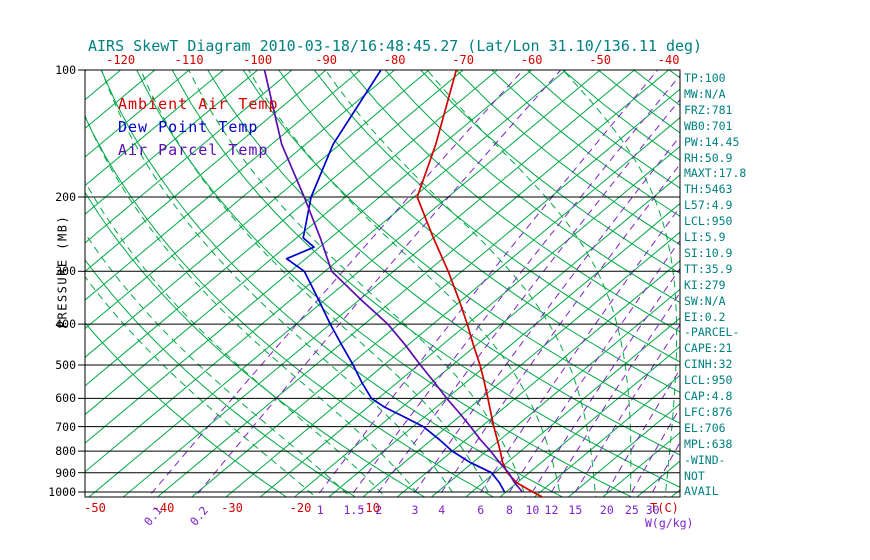  What do you see at coordinates (694, 475) in the screenshot?
I see `stats-line: NOT` at bounding box center [694, 475].